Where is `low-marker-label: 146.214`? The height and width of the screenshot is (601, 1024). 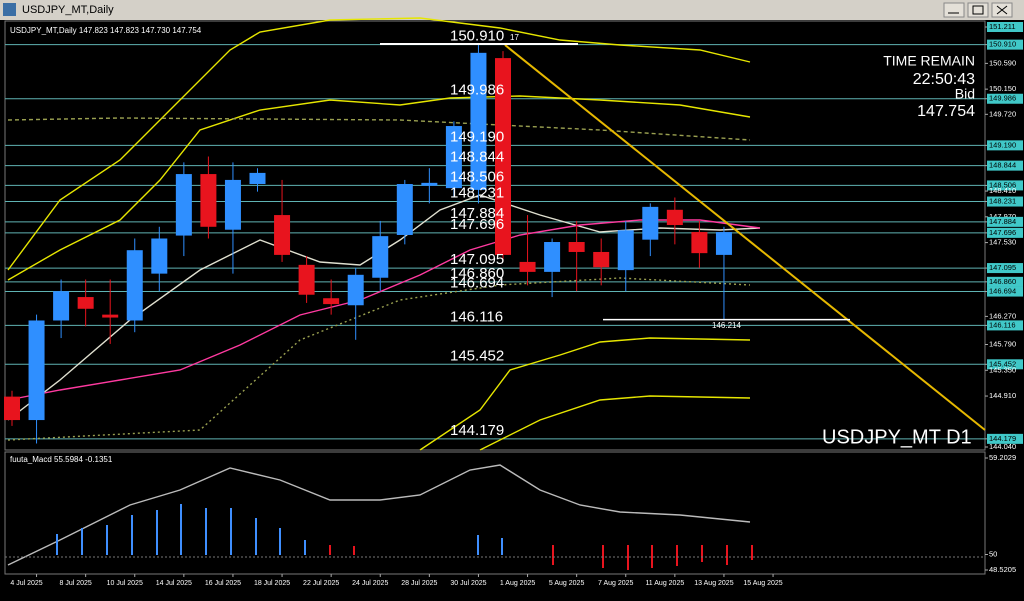
low-marker-label: 146.214 is located at coordinates (726, 325).